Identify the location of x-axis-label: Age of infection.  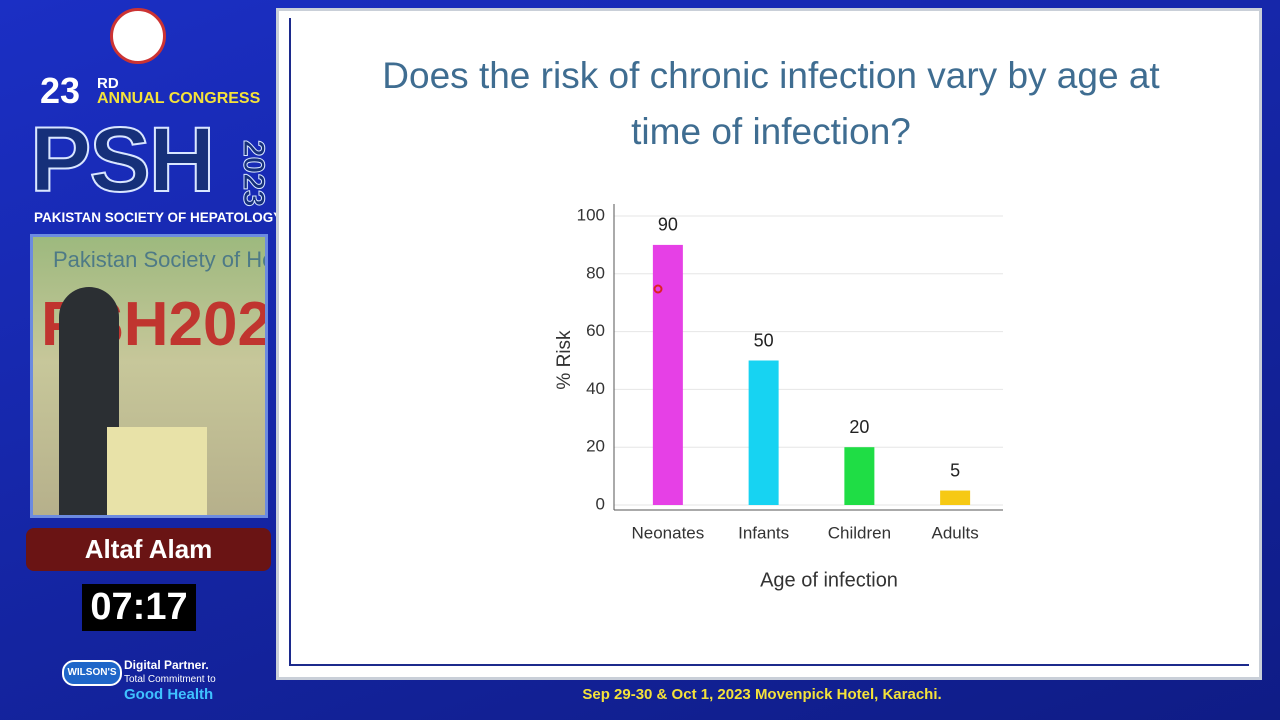
(829, 580).